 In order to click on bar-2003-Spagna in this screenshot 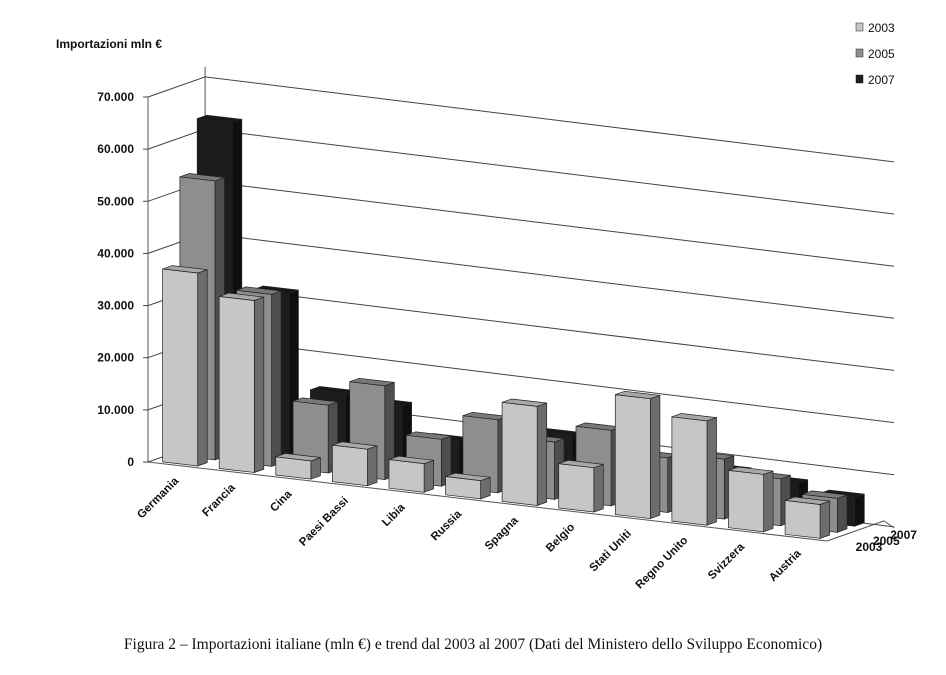, I will do `click(524, 452)`.